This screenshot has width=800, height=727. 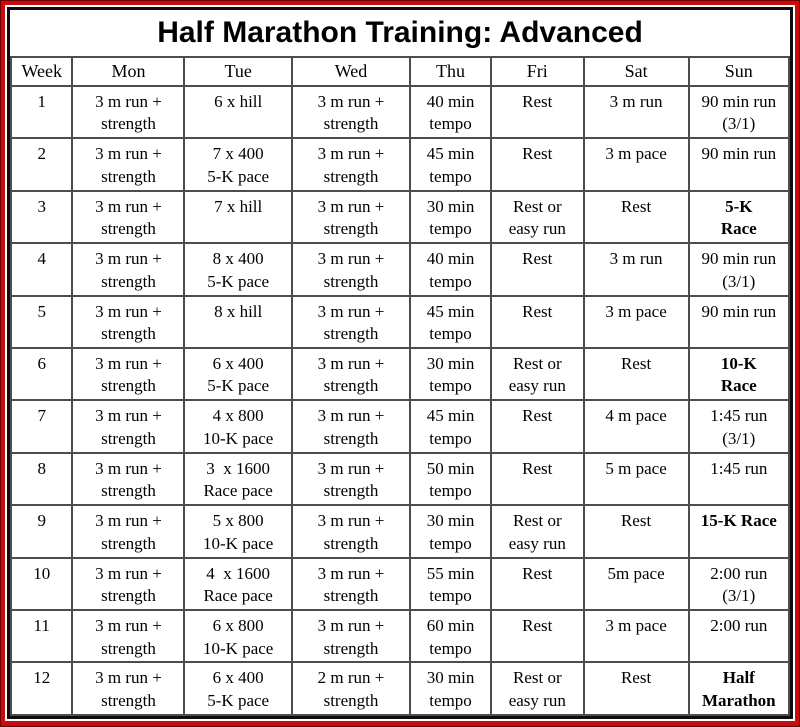 I want to click on column-header-sat: Sat, so click(x=636, y=71).